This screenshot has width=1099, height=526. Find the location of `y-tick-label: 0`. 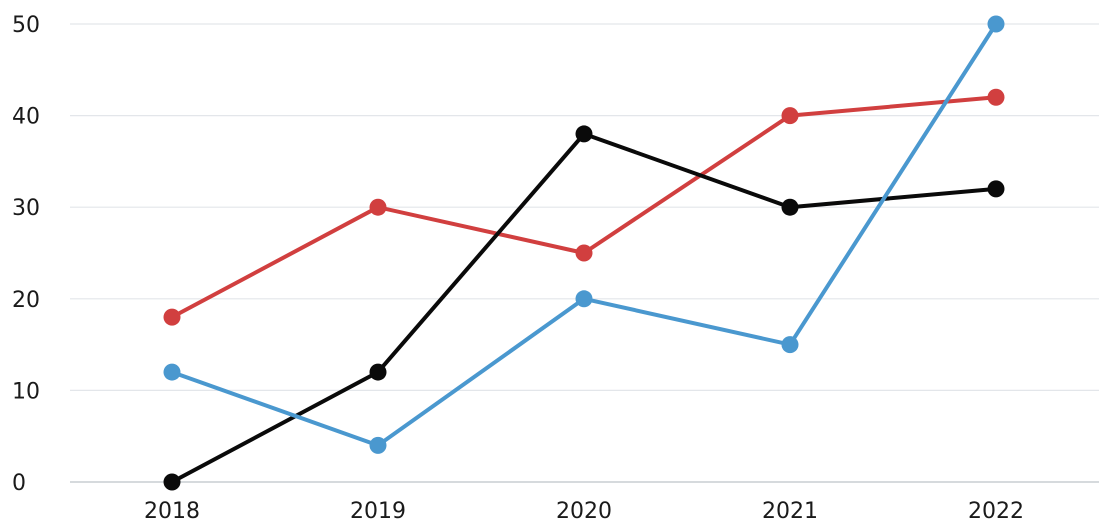

y-tick-label: 0 is located at coordinates (19, 483).